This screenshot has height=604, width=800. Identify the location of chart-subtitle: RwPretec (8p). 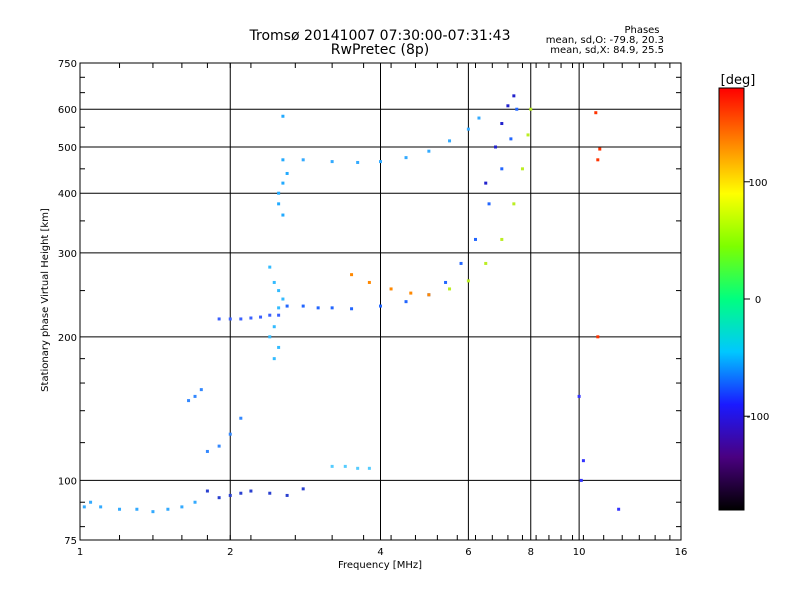
(380, 50).